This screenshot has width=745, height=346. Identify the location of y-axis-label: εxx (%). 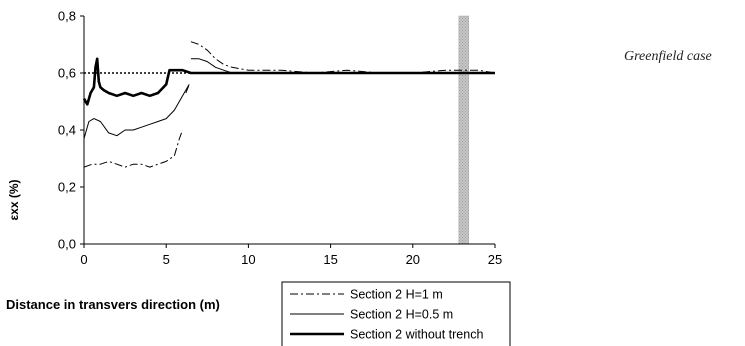
(14, 199).